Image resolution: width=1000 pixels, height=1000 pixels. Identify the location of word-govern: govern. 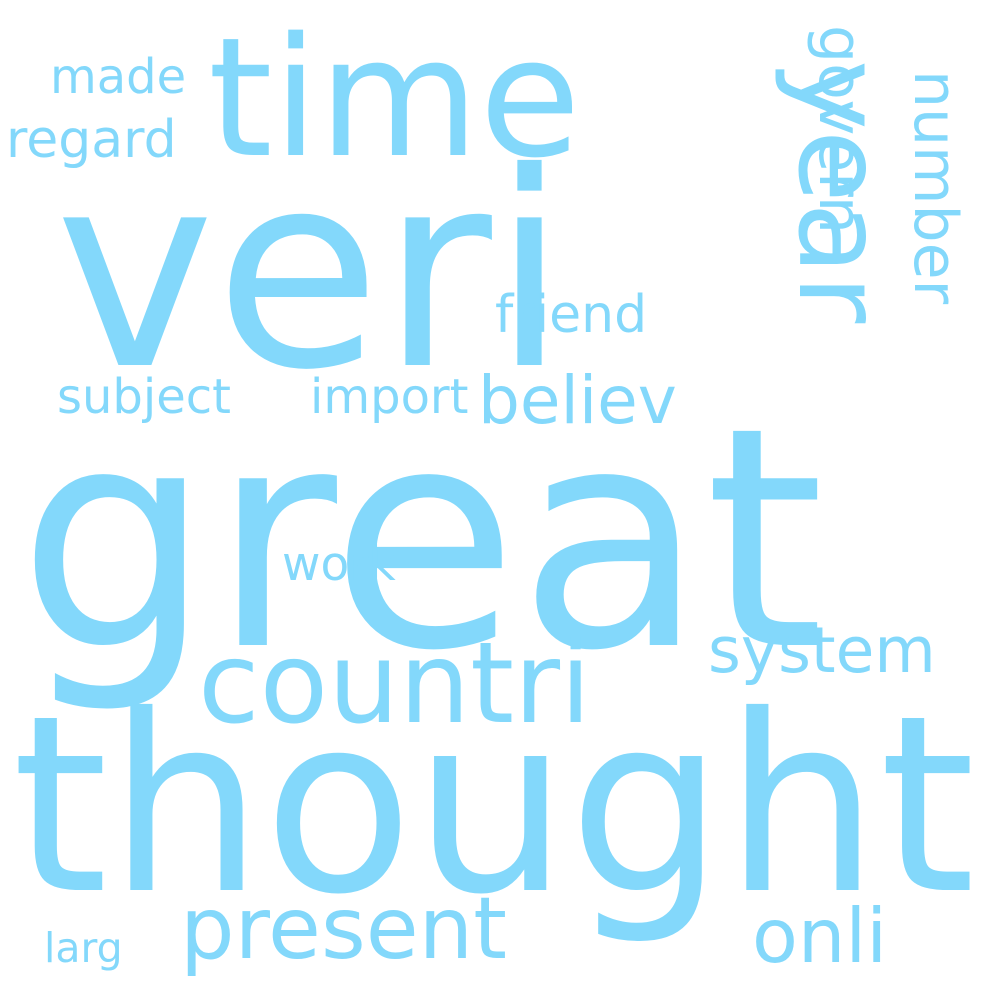
(840, 129).